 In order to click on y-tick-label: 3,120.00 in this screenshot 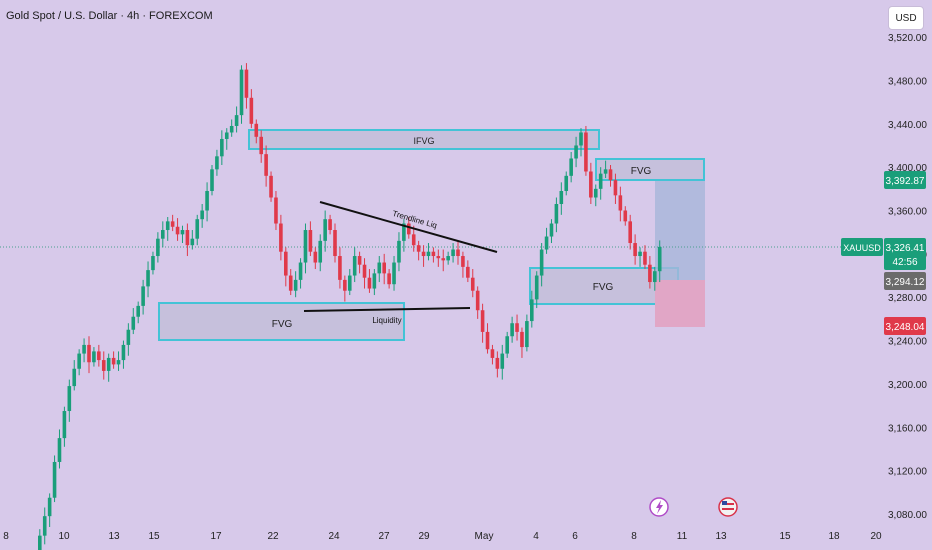, I will do `click(907, 472)`.